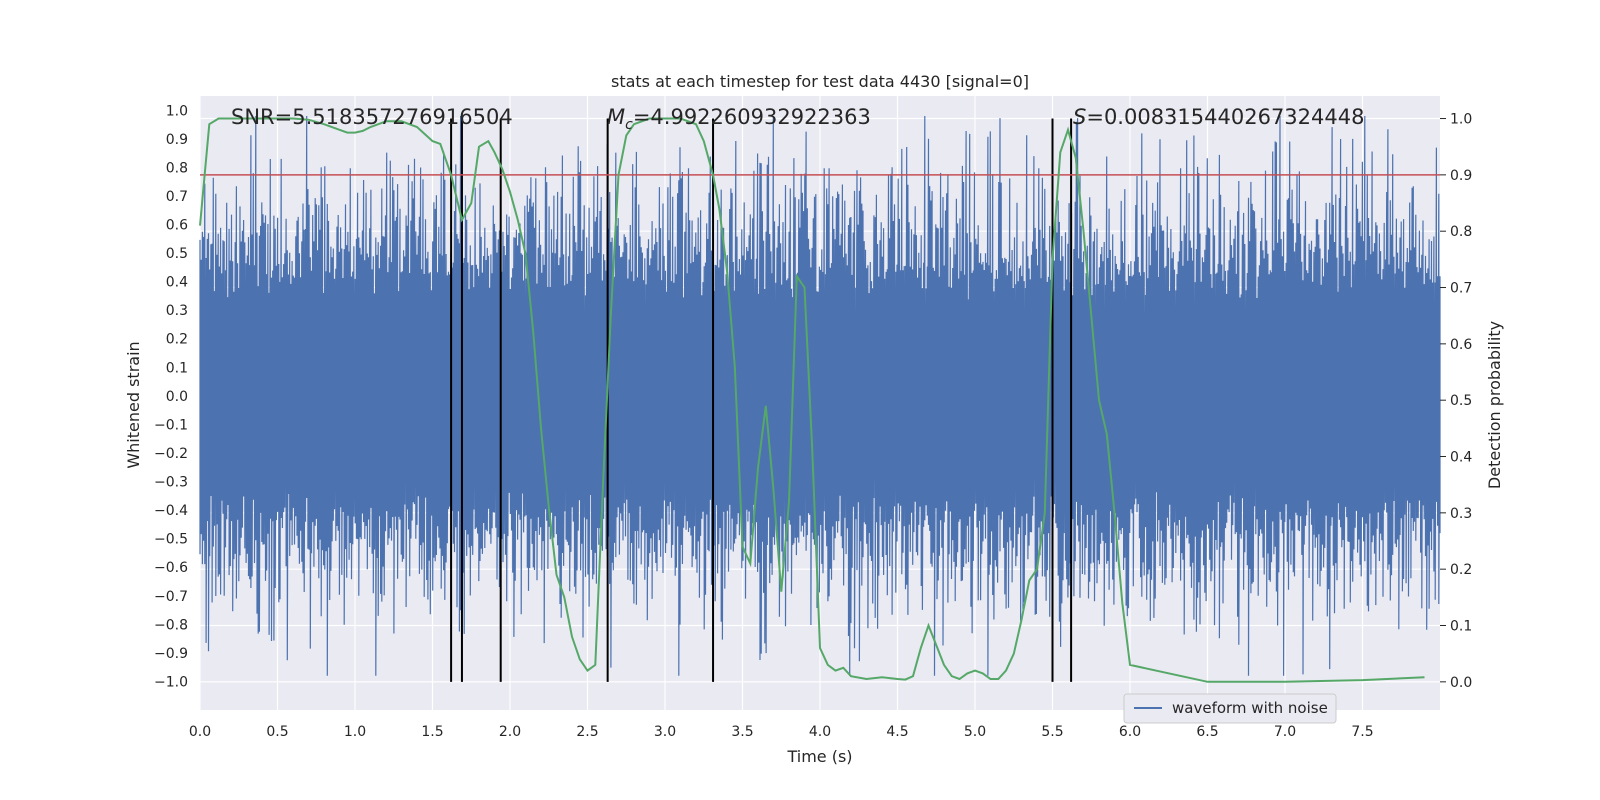 The image size is (1600, 800). Describe the element at coordinates (1052, 732) in the screenshot. I see `x-tick-label: 5.5` at that location.